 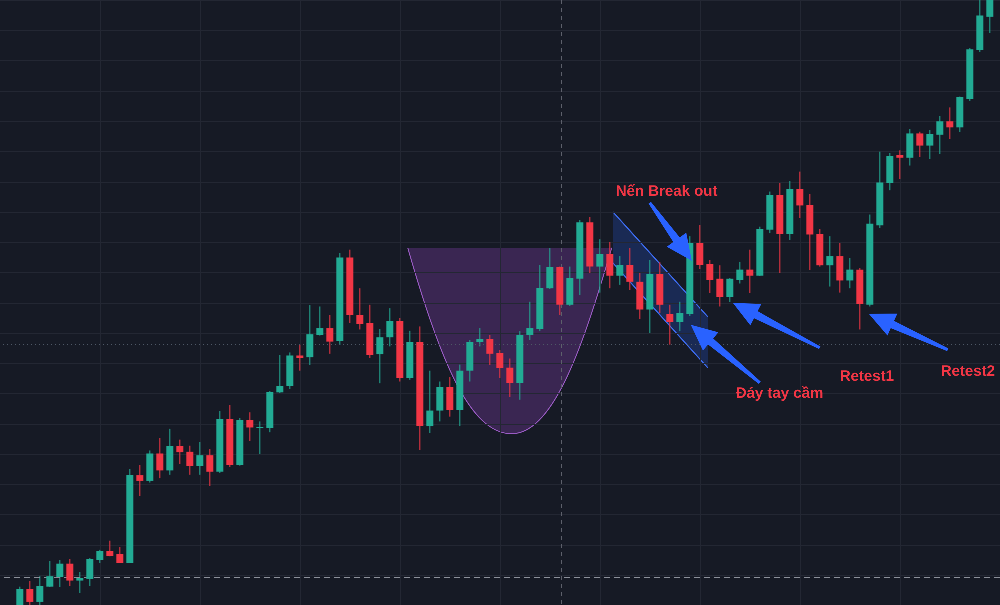 What do you see at coordinates (780, 393) in the screenshot?
I see `annotation: Đáy tay cầm` at bounding box center [780, 393].